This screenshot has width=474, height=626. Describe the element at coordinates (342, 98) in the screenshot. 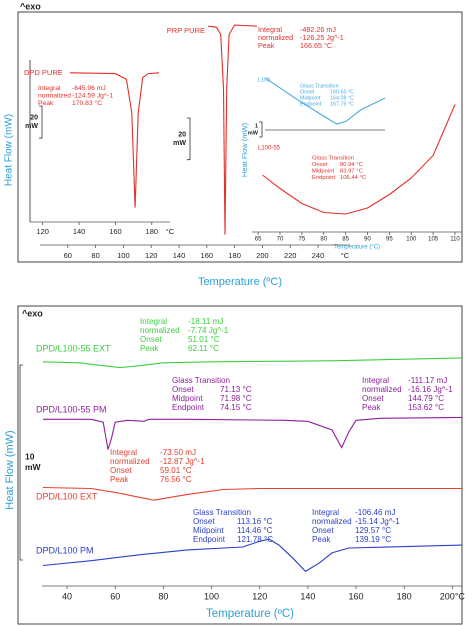

I see `annotation-value: 164.08 °C` at that location.